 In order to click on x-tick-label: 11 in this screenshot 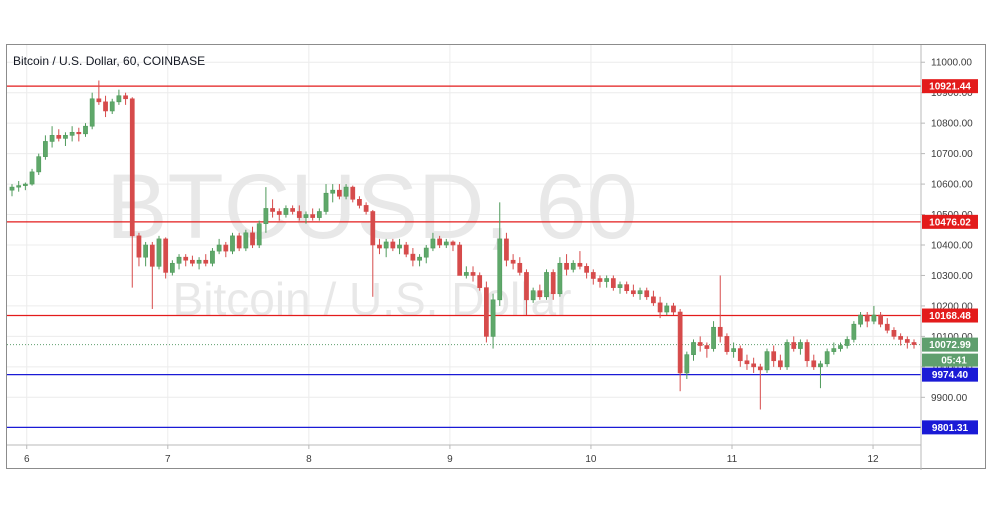, I will do `click(732, 459)`.